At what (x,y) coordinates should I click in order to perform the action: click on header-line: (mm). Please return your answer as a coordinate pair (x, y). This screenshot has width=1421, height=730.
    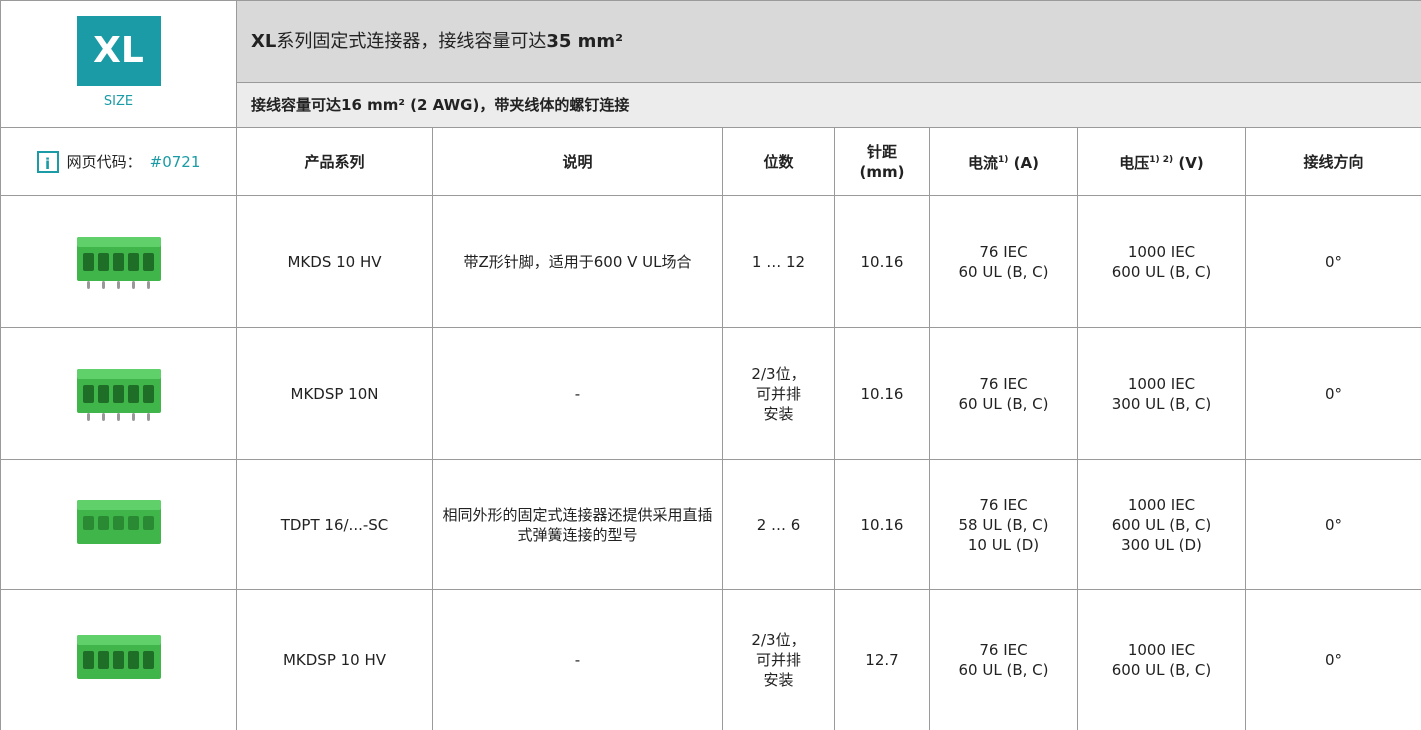
    Looking at the image, I should click on (882, 172).